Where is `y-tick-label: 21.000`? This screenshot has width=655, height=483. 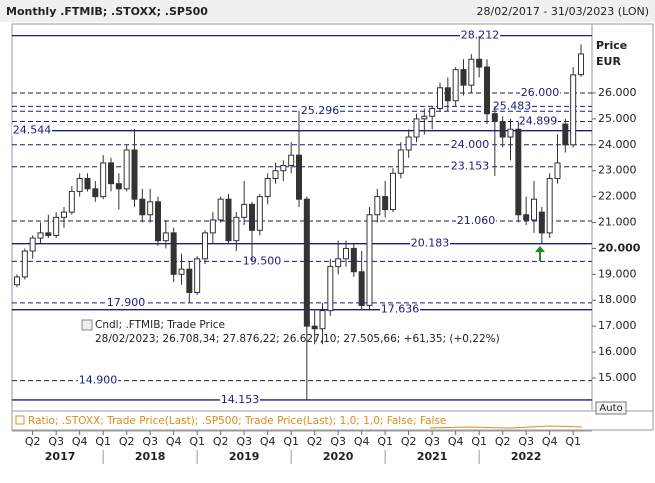
y-tick-label: 21.000 is located at coordinates (617, 222).